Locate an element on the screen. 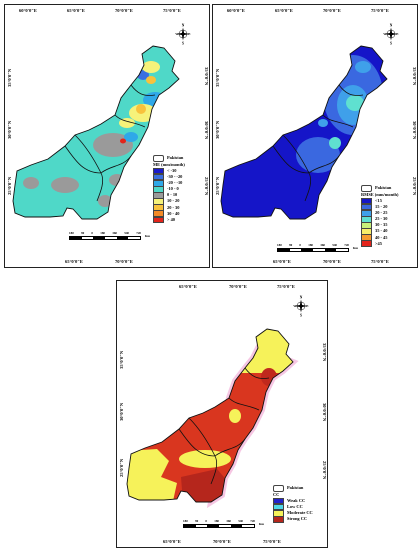 Image resolution: width=420 pixels, height=550 pixels. pakistan-outline is located at coordinates (96, 132).